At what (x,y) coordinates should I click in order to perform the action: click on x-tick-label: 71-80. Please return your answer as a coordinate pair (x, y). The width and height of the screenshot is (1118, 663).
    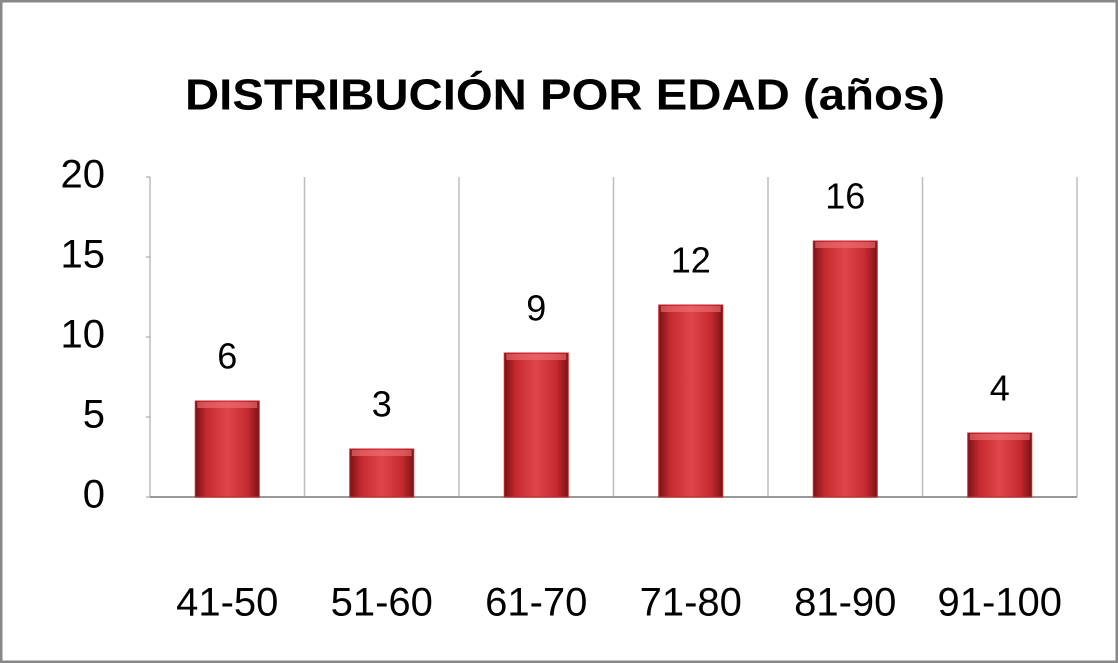
    Looking at the image, I should click on (691, 603).